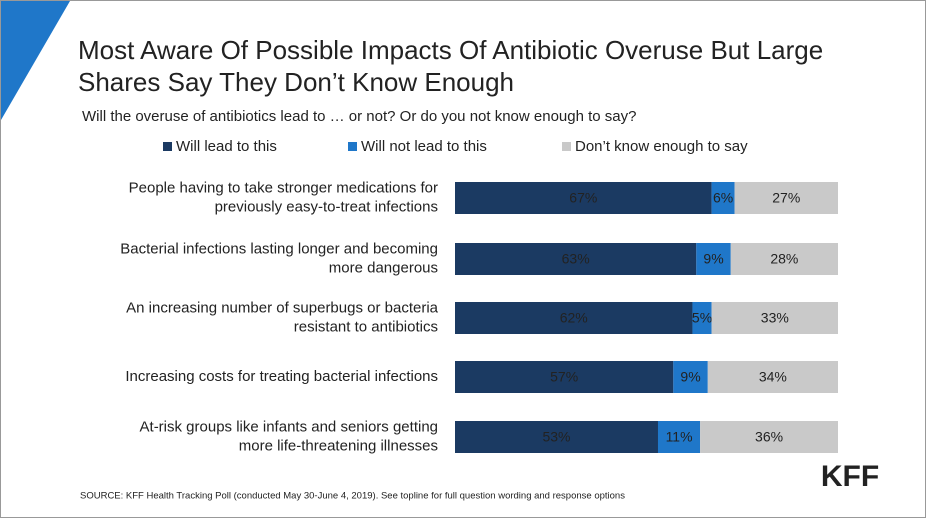  What do you see at coordinates (366, 326) in the screenshot?
I see `y-tick-label: resistant to antibiotics` at bounding box center [366, 326].